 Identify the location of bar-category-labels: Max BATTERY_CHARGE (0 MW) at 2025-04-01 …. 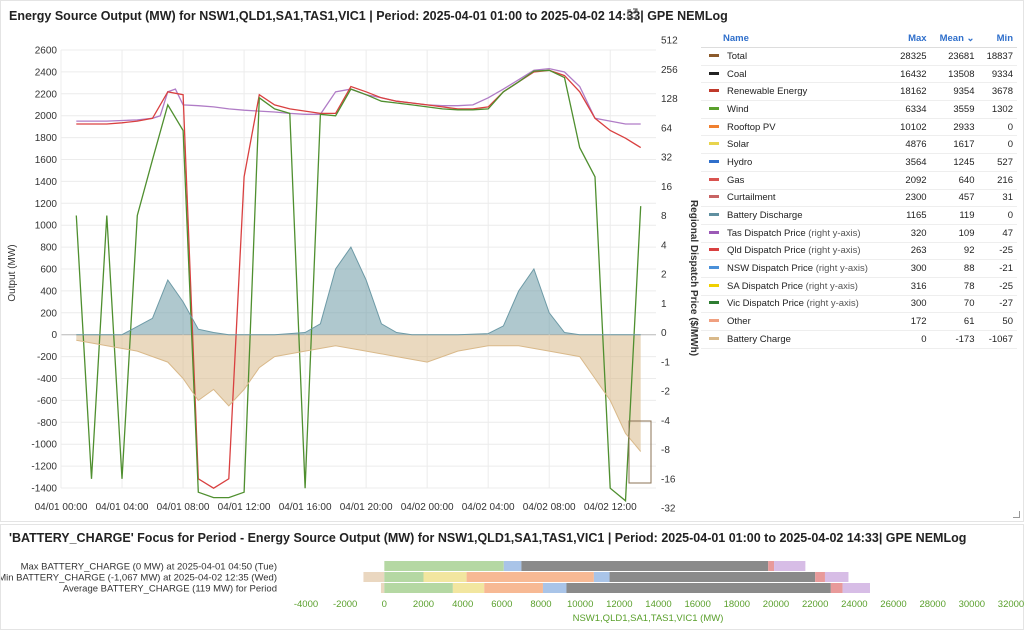
(139, 578).